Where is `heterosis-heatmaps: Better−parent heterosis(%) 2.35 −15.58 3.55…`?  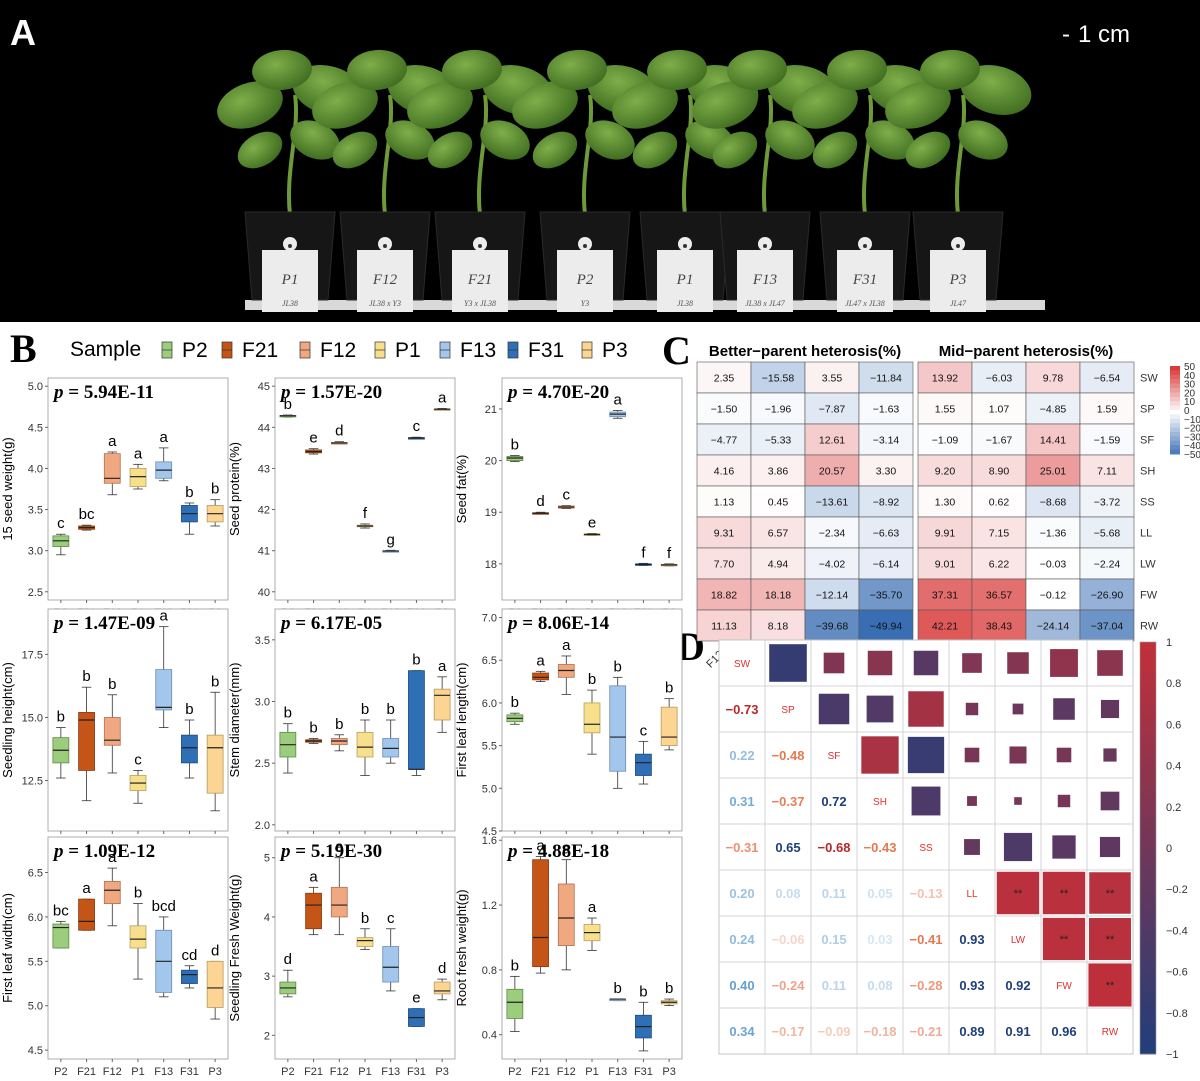
heterosis-heatmaps: Better−parent heterosis(%) 2.35 −15.58 3.55… is located at coordinates (948, 507).